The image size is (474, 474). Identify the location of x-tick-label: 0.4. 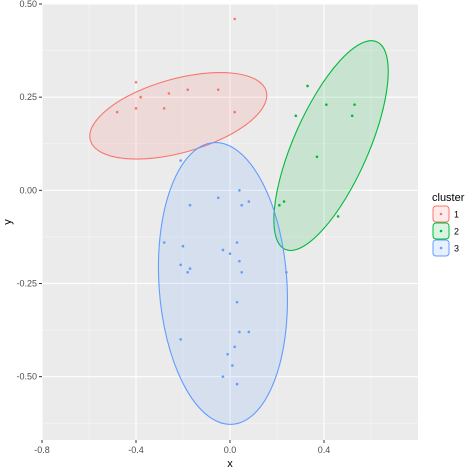
(324, 450).